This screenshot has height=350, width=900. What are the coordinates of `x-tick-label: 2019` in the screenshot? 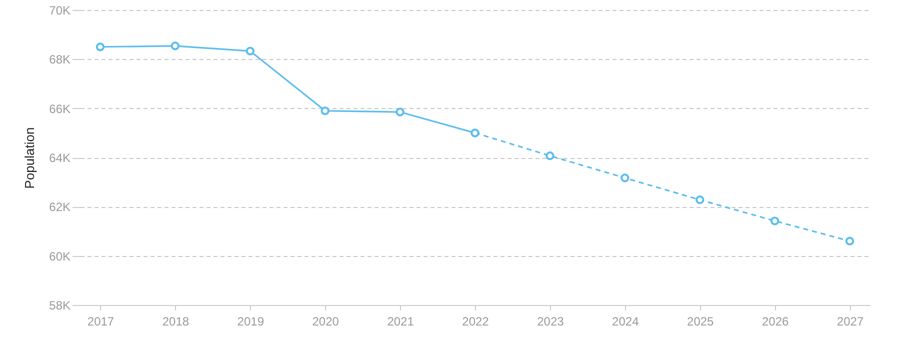 It's located at (250, 321).